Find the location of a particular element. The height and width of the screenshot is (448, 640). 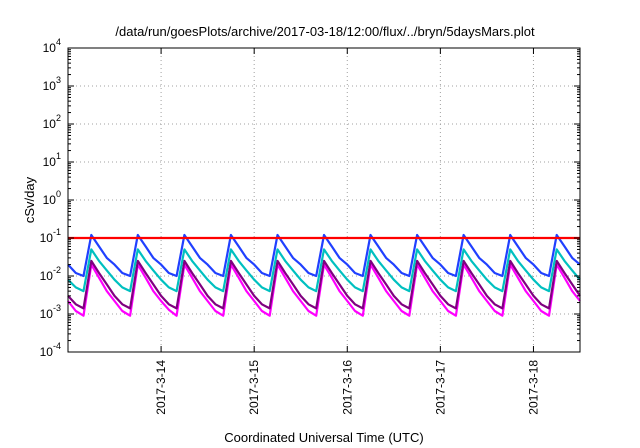

y-axis-label: cSv/day is located at coordinates (29, 199).